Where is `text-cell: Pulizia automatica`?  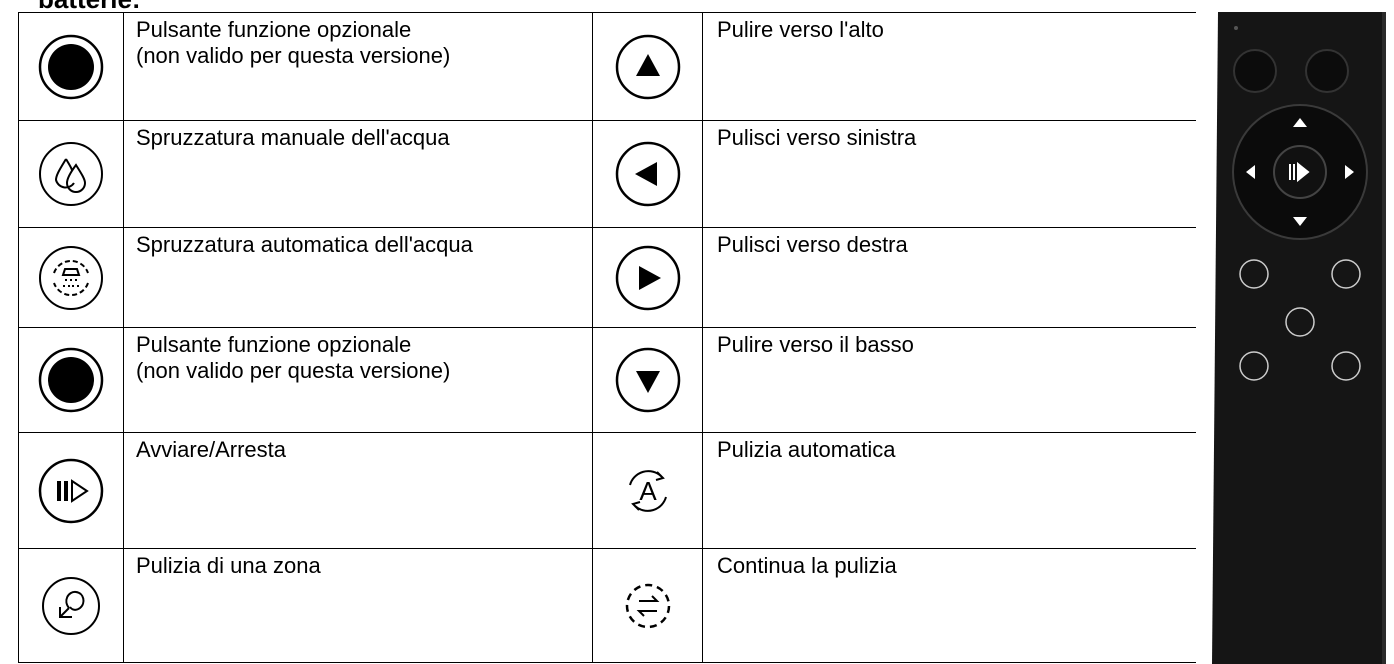 text-cell: Pulizia automatica is located at coordinates (949, 490).